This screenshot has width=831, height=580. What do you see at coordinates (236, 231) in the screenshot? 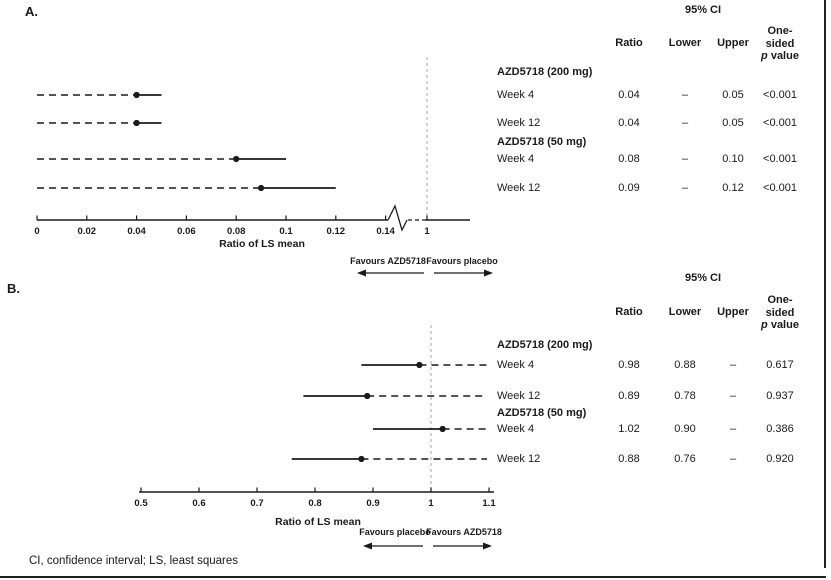
I see `svg-text: 0.08` at bounding box center [236, 231].